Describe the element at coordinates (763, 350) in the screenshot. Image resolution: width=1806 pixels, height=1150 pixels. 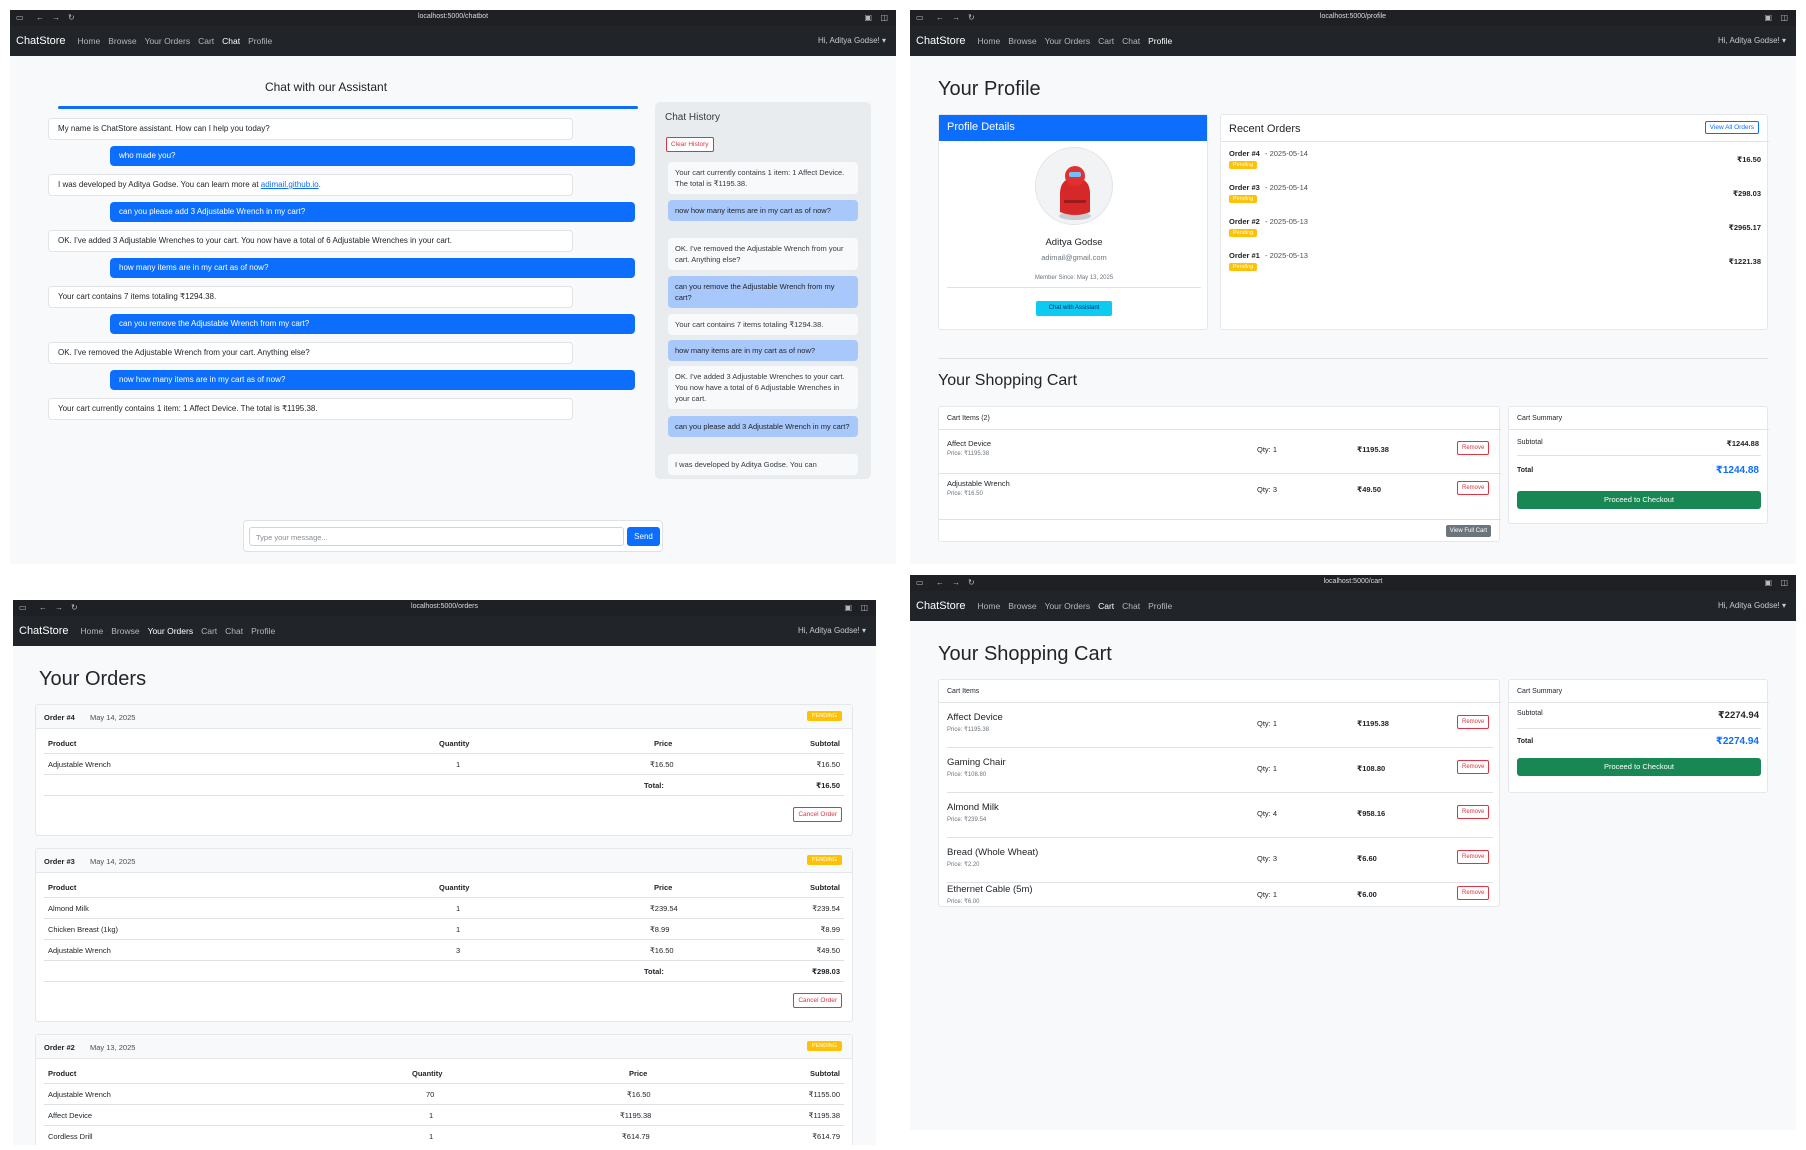
I see `history-item: how many items are in my cart as of now?` at that location.